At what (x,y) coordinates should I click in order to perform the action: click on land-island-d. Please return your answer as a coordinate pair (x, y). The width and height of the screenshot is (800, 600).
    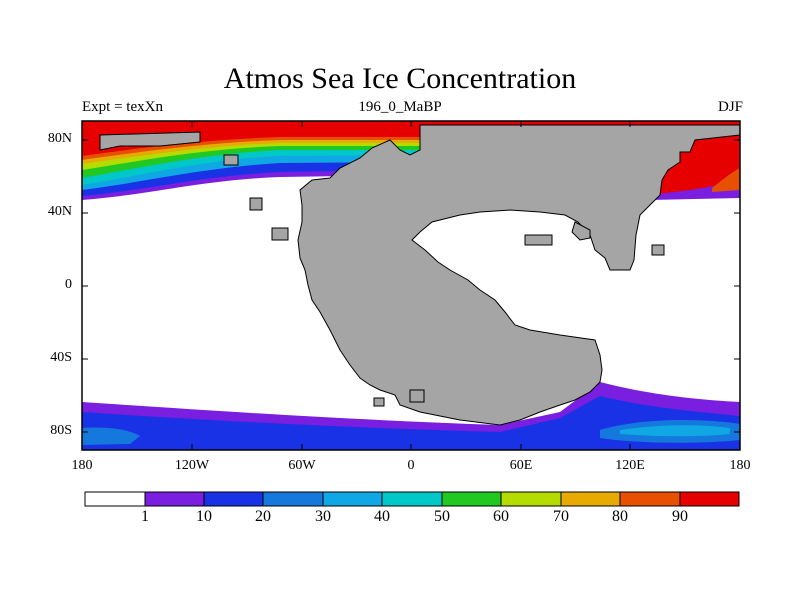
    Looking at the image, I should click on (256, 204).